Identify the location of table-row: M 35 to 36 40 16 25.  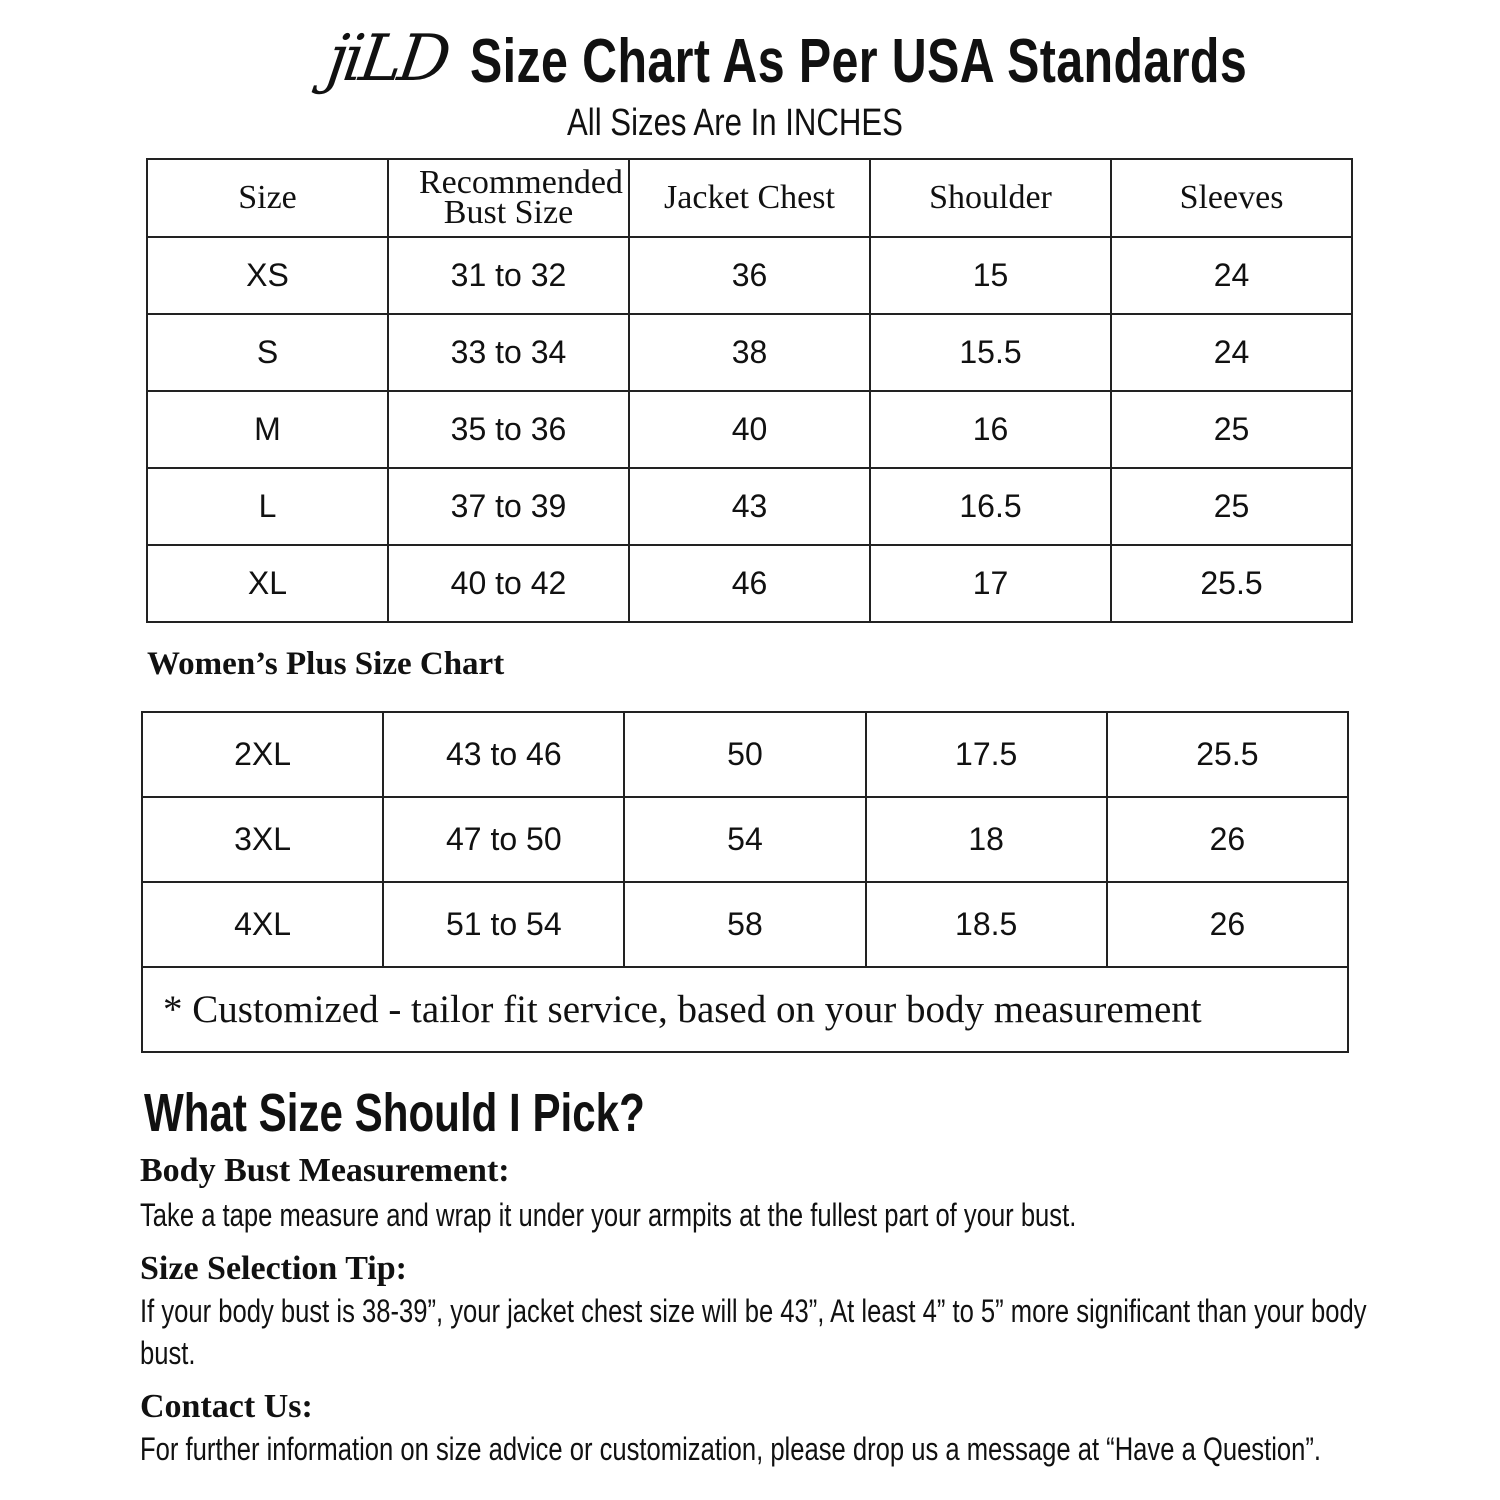
(749, 429).